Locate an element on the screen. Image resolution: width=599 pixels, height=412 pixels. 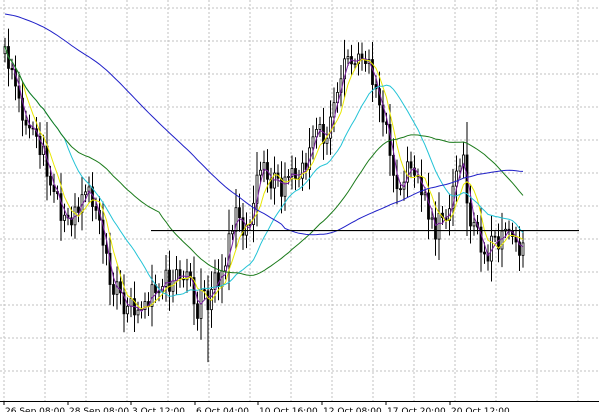
x-tick-label: 28 Sep 08:00 is located at coordinates (99, 409).